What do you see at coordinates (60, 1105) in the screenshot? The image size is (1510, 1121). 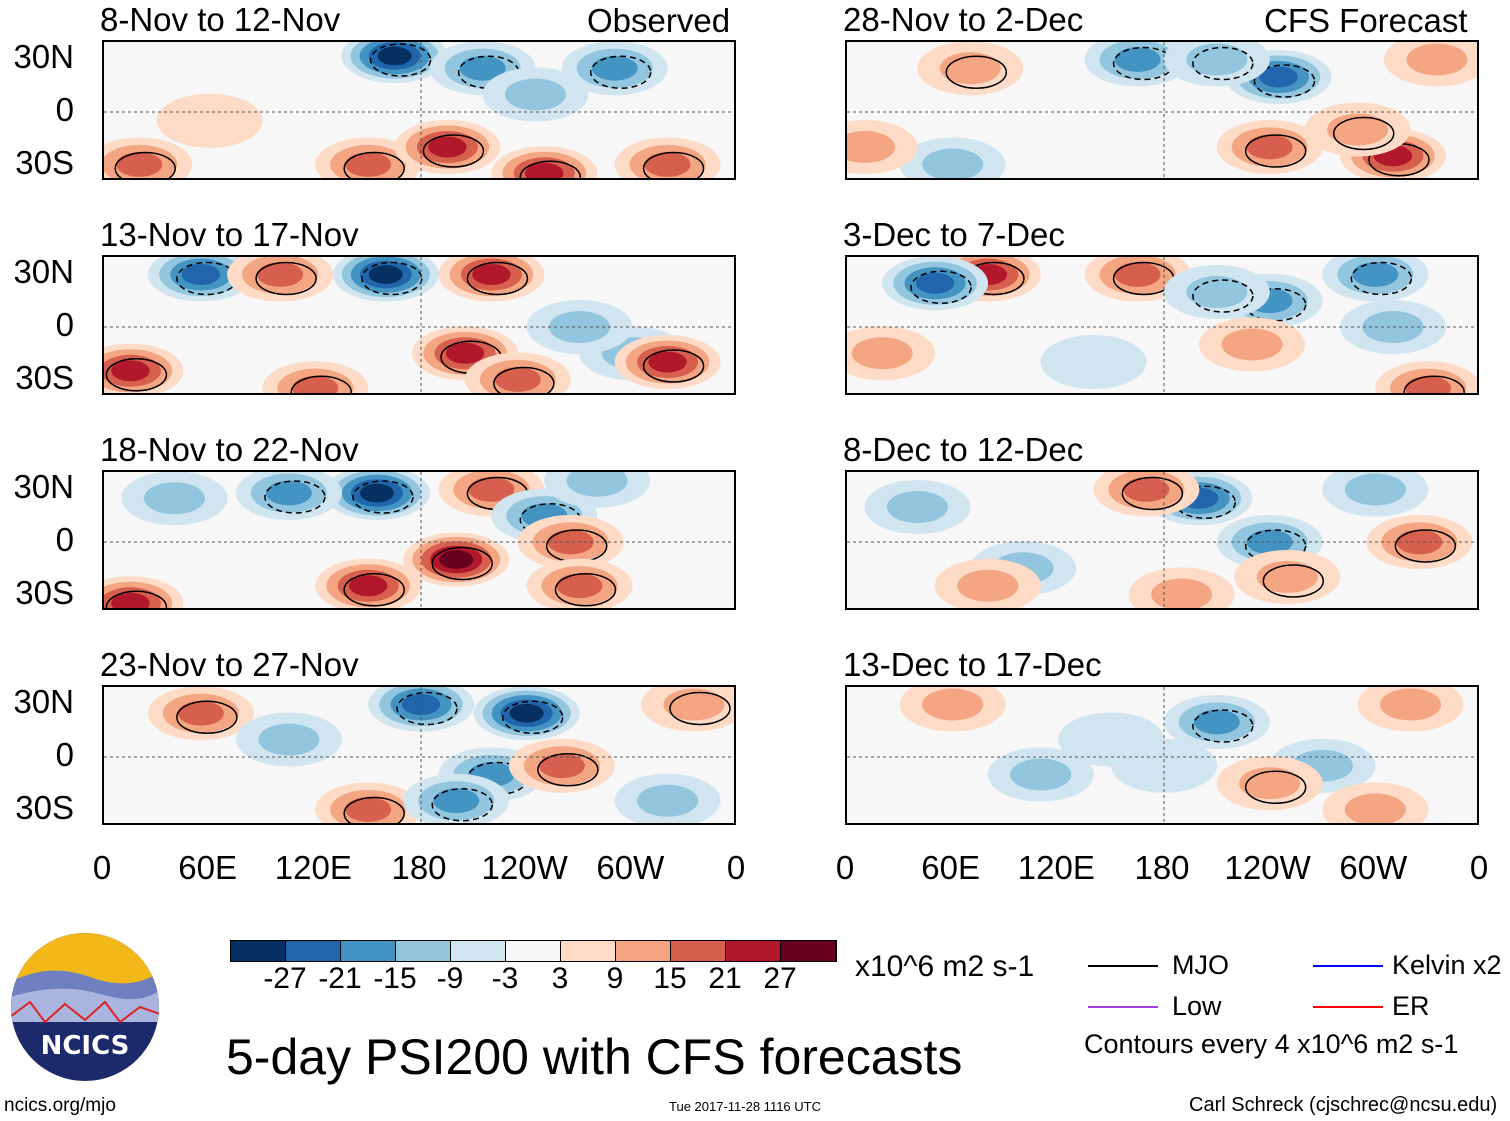 I see `footer-url: ncics.org/mjo` at bounding box center [60, 1105].